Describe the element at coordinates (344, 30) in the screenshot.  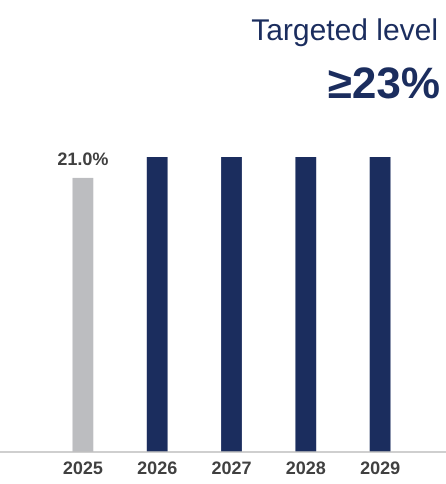
I see `chart-title: Targeted level` at that location.